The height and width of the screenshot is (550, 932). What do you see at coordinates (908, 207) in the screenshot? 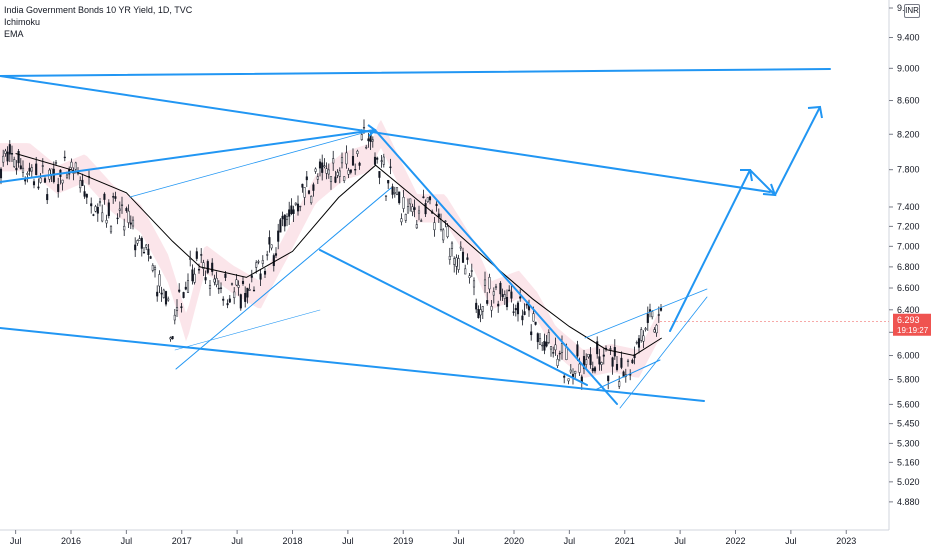
I see `y-tick-label: 7.400` at bounding box center [908, 207].